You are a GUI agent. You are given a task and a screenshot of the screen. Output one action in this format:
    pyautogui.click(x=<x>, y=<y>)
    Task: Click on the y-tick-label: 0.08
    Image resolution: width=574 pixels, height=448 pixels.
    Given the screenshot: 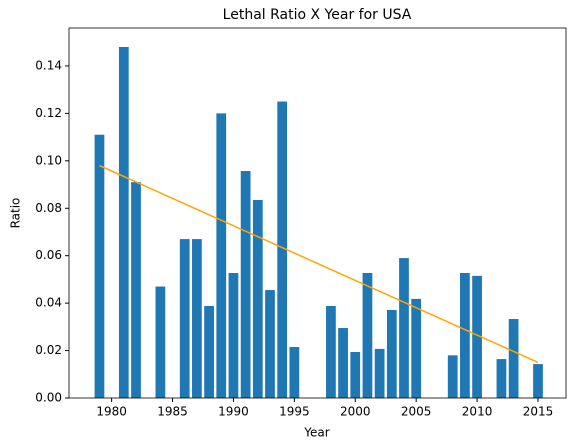 What is the action you would take?
    pyautogui.click(x=48, y=208)
    